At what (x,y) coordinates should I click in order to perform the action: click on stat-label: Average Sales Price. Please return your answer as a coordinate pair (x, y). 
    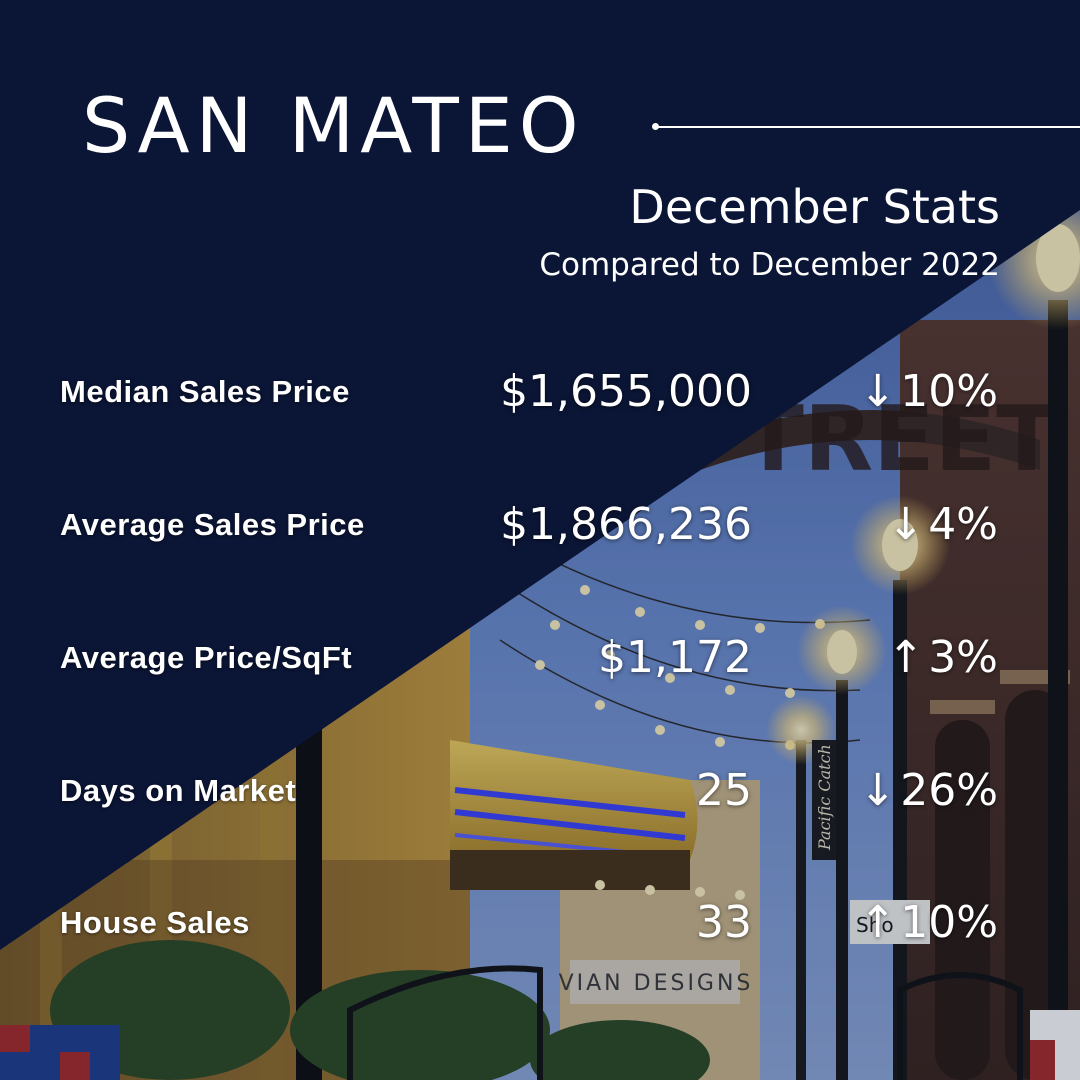
    Looking at the image, I should click on (212, 524).